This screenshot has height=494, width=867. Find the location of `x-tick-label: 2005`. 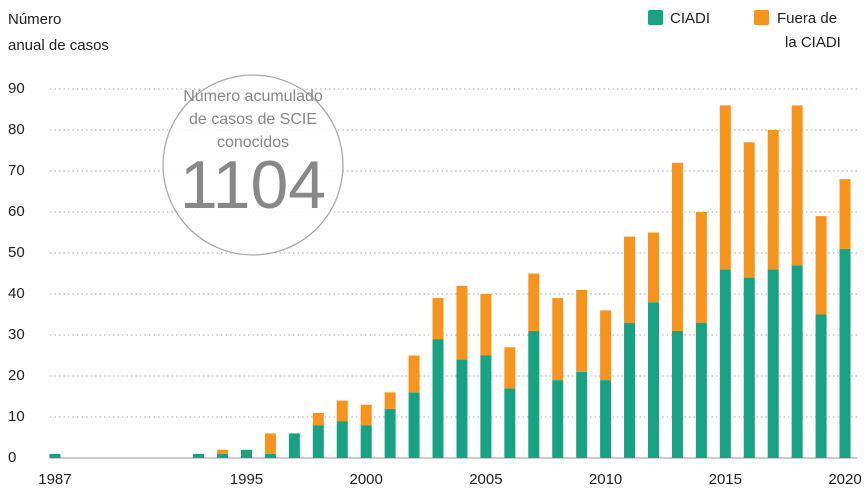

x-tick-label: 2005 is located at coordinates (485, 479).